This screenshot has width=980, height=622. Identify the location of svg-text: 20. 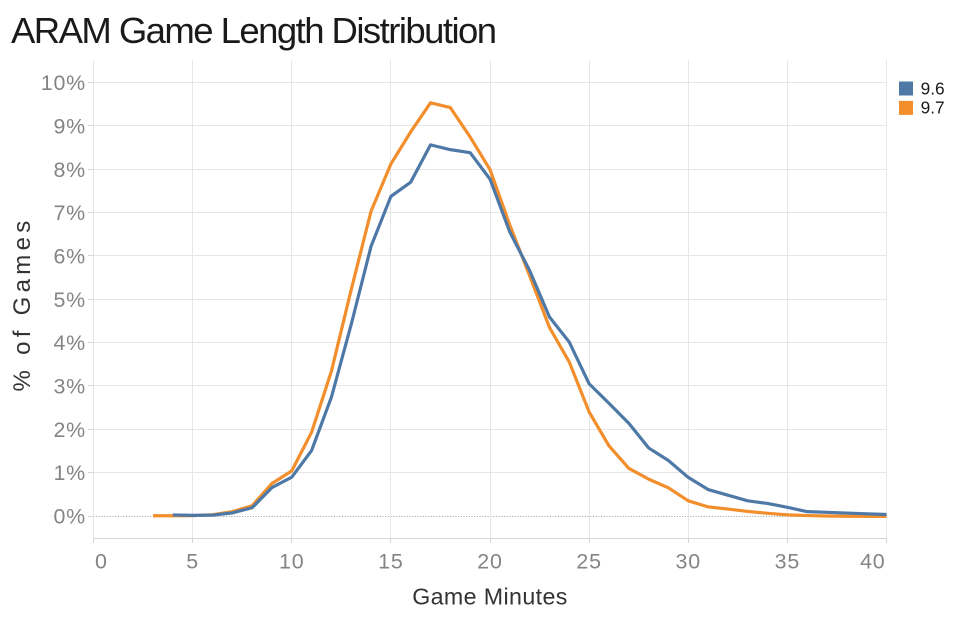
(489, 561).